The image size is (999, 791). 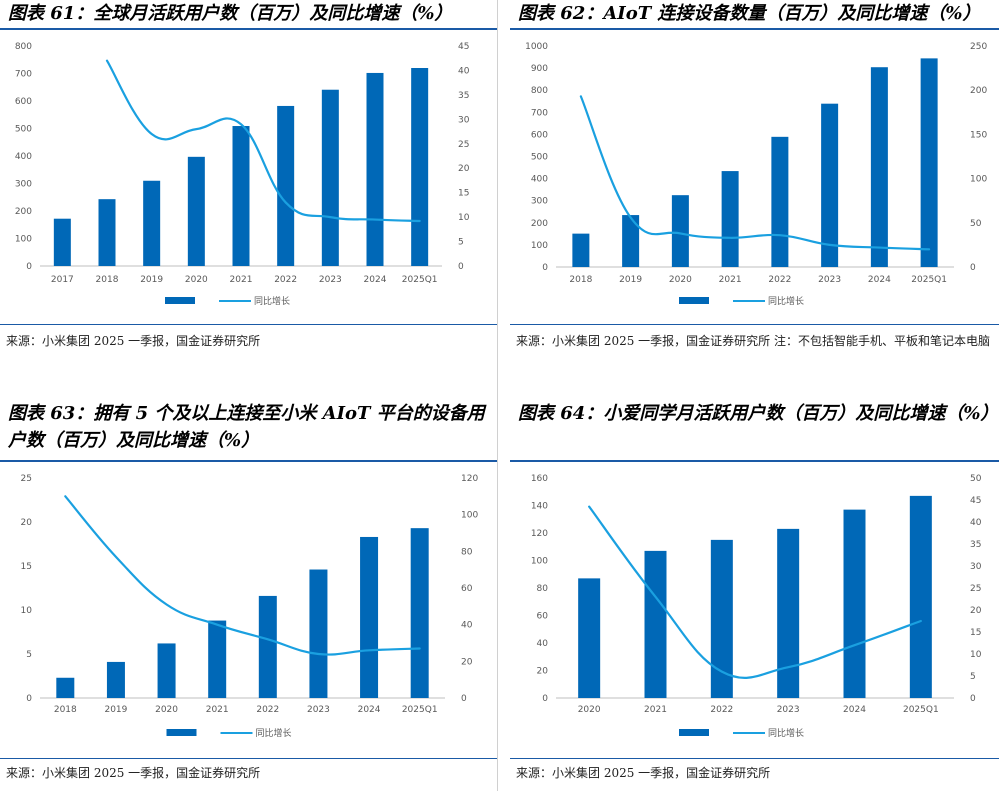 What do you see at coordinates (976, 479) in the screenshot?
I see `y-right-tick-label: 50` at bounding box center [976, 479].